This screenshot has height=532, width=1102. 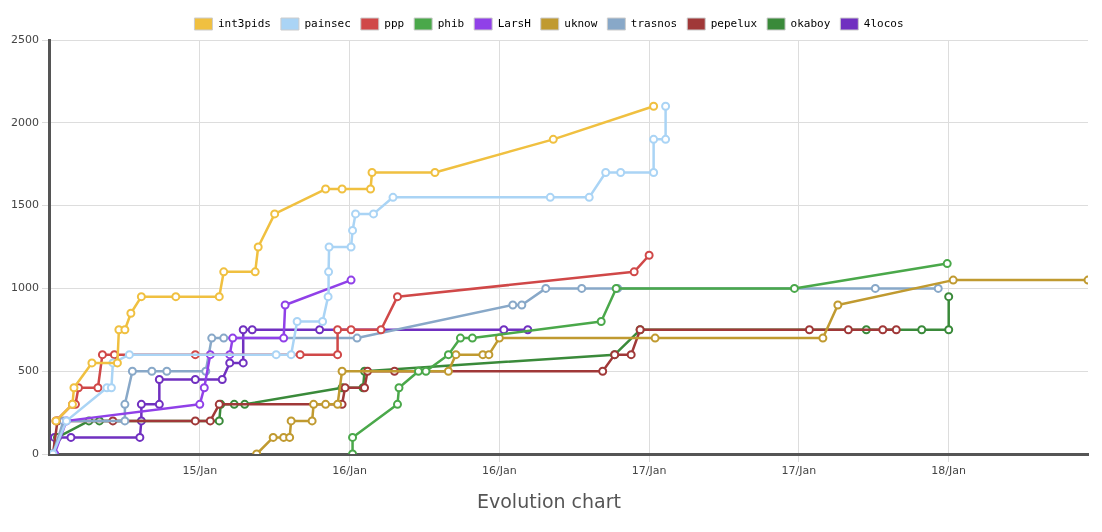 I want to click on x-tick-label: 18/Jan, so click(x=949, y=471).